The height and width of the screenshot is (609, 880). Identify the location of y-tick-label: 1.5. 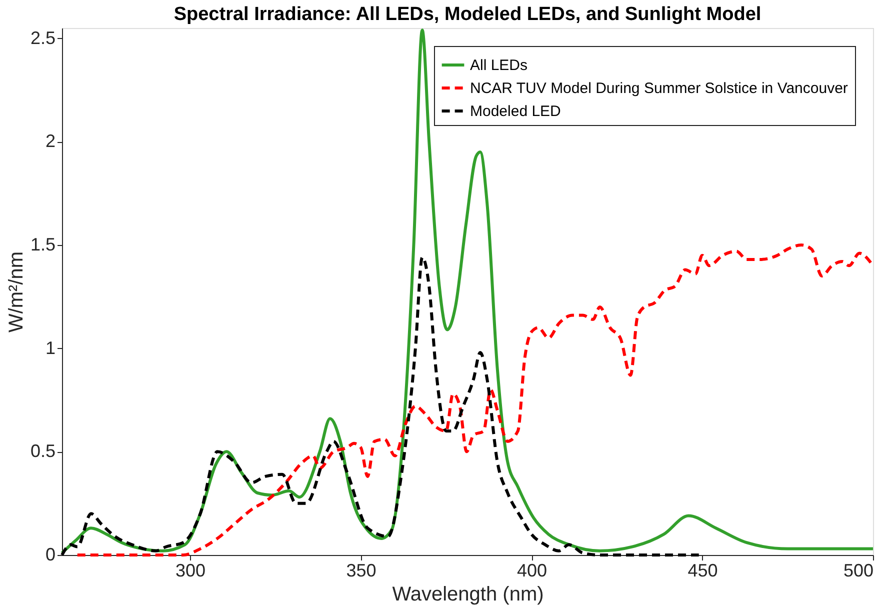
(43, 244).